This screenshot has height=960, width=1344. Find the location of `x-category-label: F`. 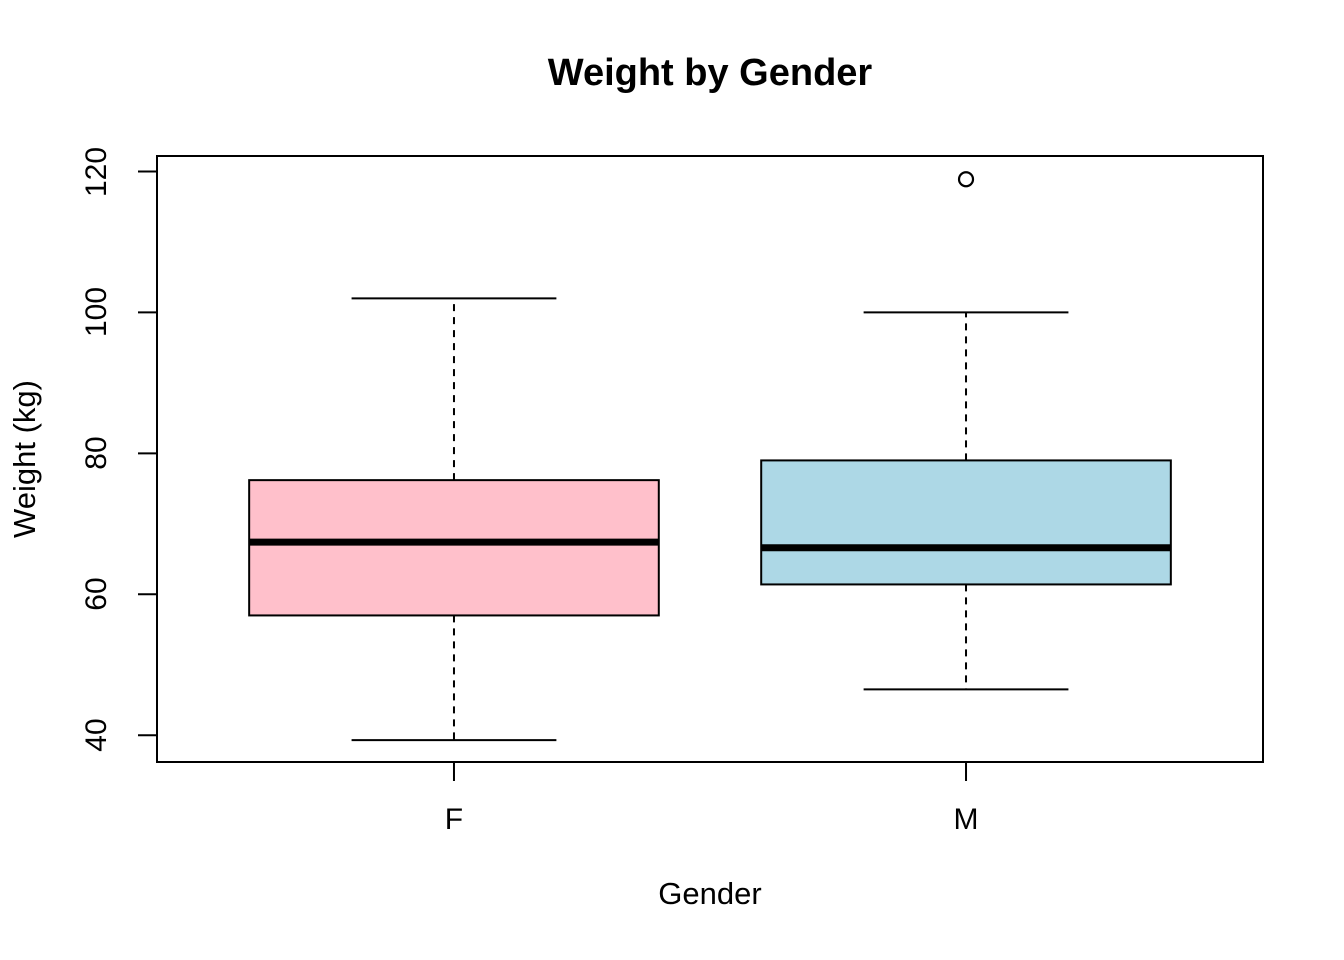

x-category-label: F is located at coordinates (454, 819).